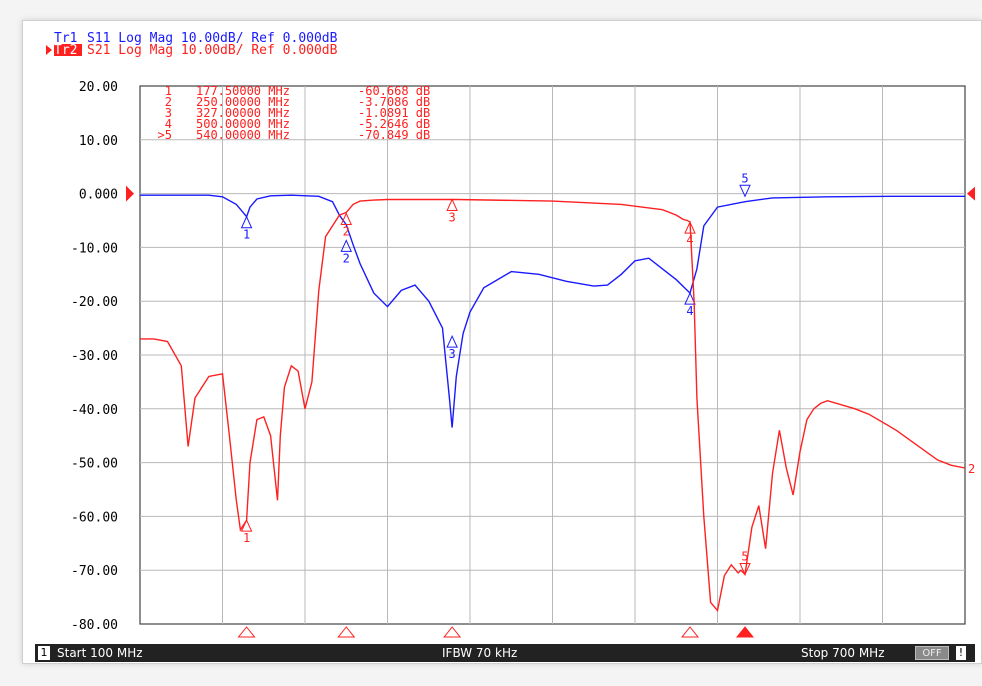 The height and width of the screenshot is (686, 982). What do you see at coordinates (480, 653) in the screenshot?
I see `if-bandwidth: IFBW 70 kHz` at bounding box center [480, 653].